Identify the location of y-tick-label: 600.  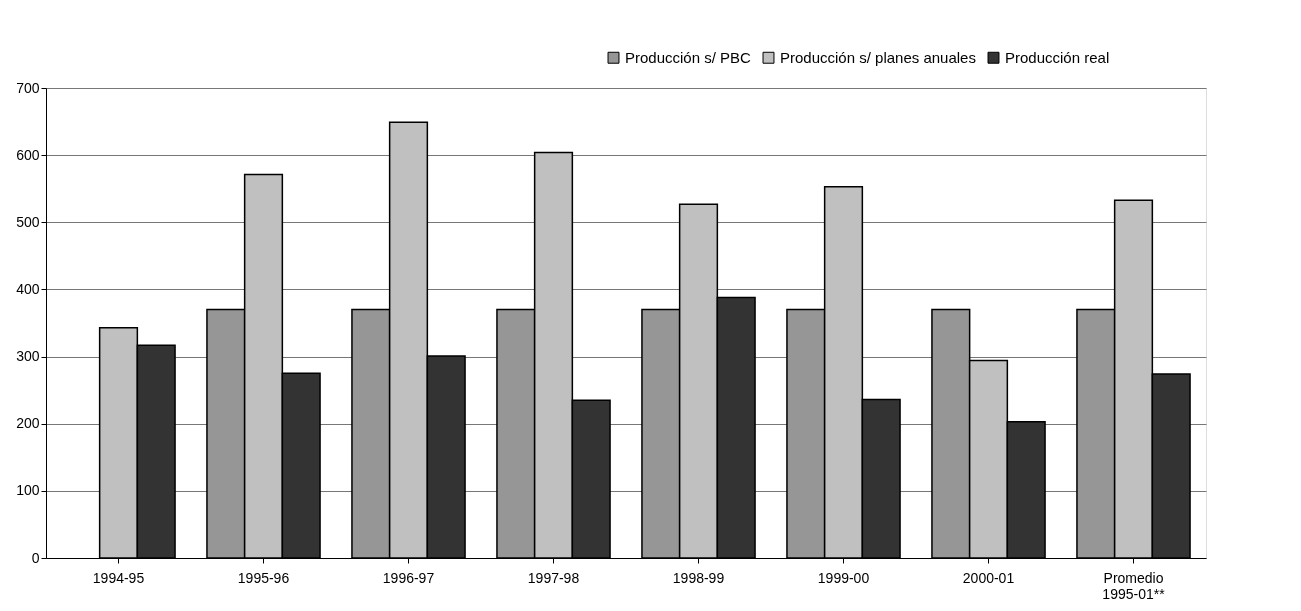
(28, 154).